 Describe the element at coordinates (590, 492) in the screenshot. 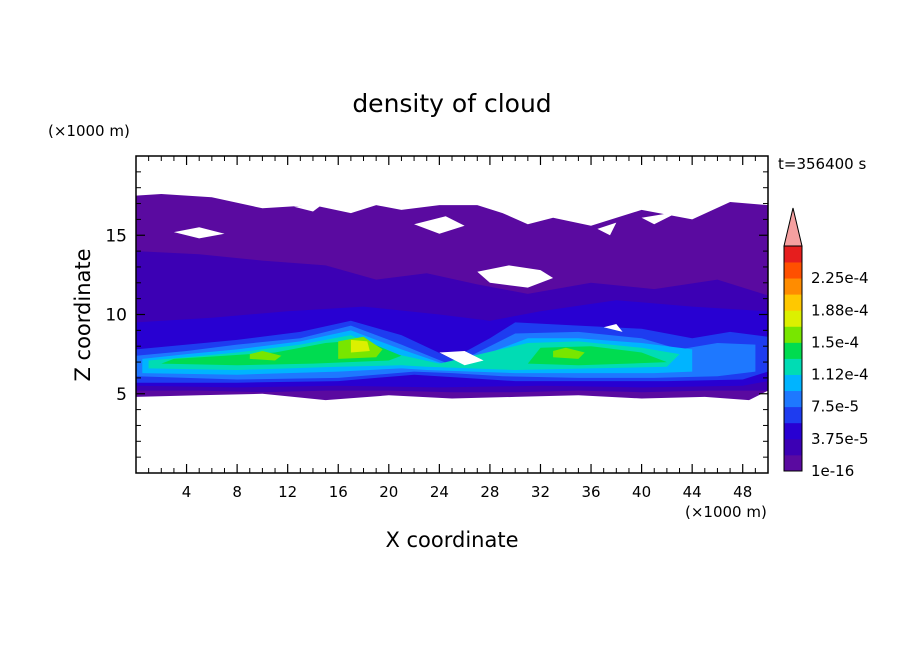

I see `x-tick-label: 36` at that location.